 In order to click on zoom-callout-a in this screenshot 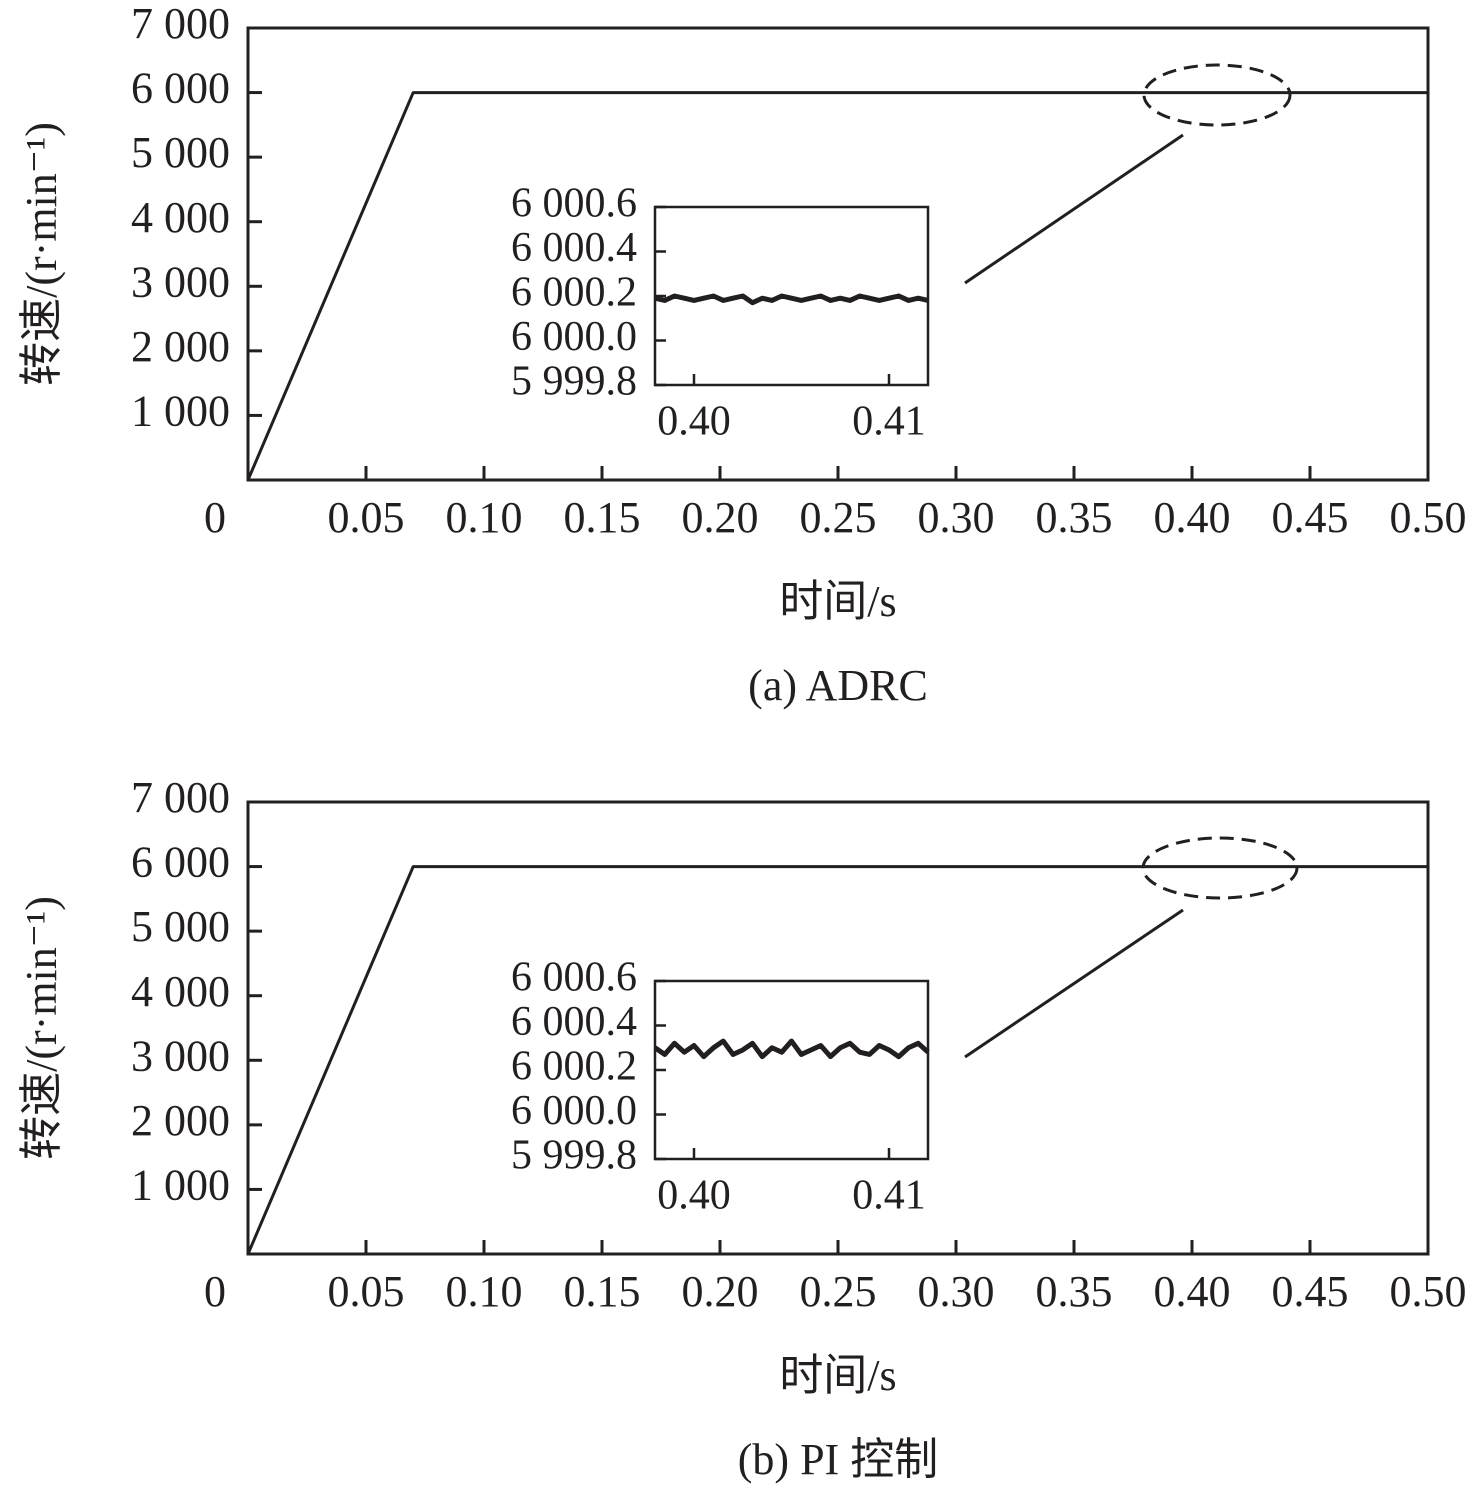, I will do `click(1128, 174)`.